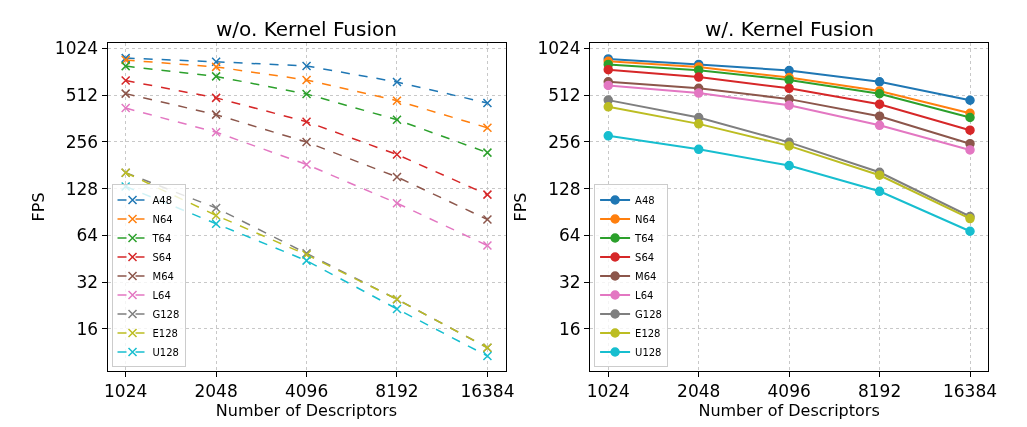 The width and height of the screenshot is (1027, 427). I want to click on chart-title: w/. Kernel Fusion, so click(789, 29).